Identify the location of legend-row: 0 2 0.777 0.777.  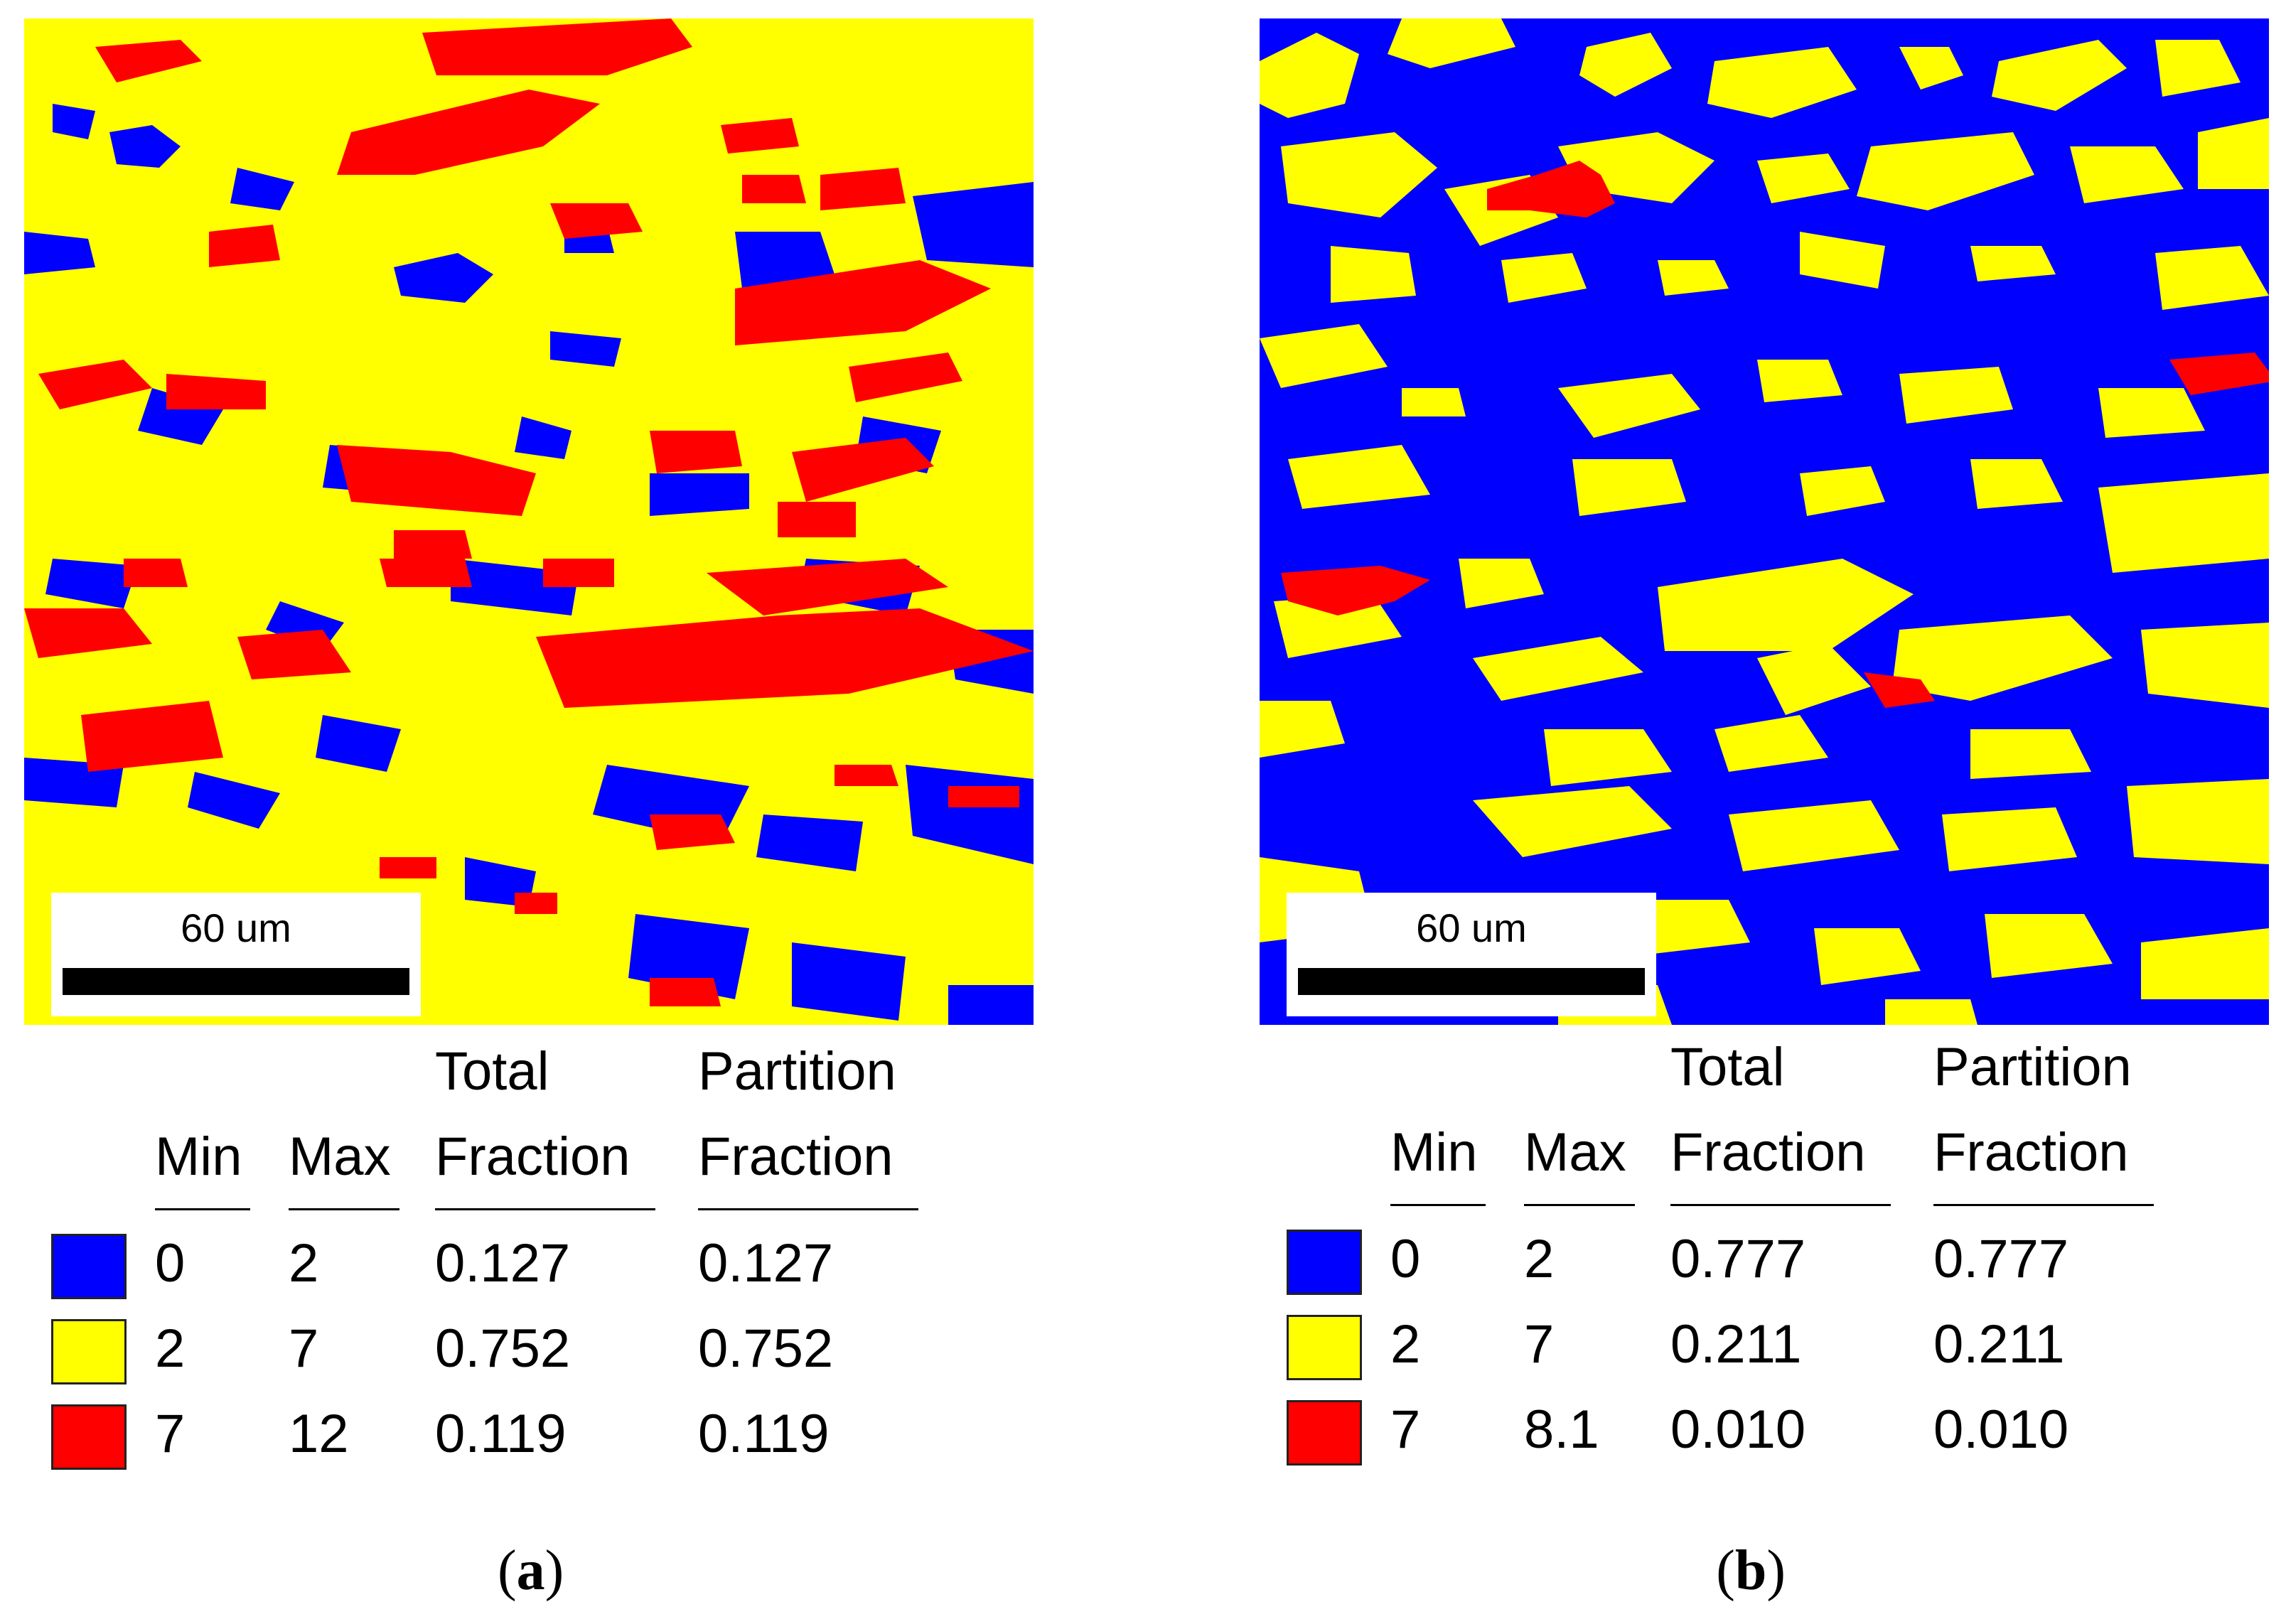
(1782, 1259).